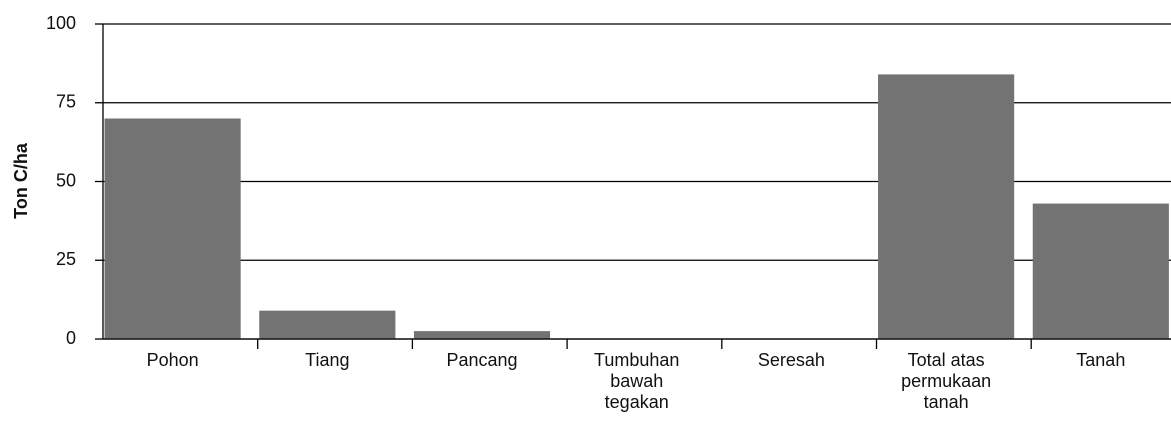  Describe the element at coordinates (71, 338) in the screenshot. I see `y-tick-label: 0` at that location.